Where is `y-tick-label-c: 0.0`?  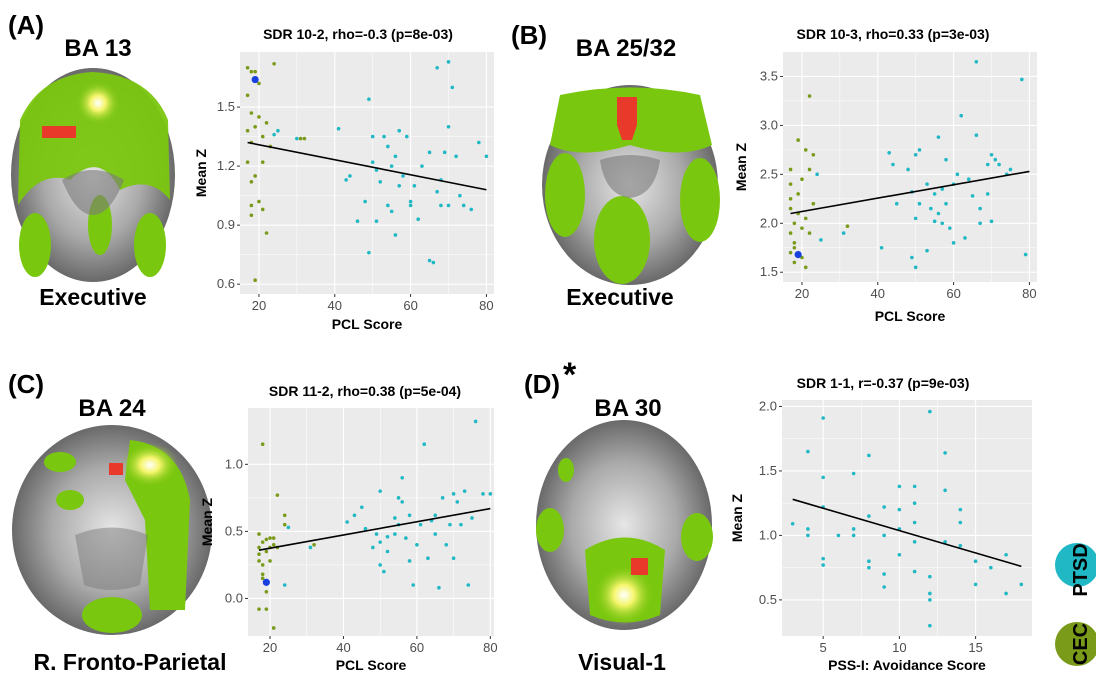
y-tick-label-c: 0.0 is located at coordinates (234, 597).